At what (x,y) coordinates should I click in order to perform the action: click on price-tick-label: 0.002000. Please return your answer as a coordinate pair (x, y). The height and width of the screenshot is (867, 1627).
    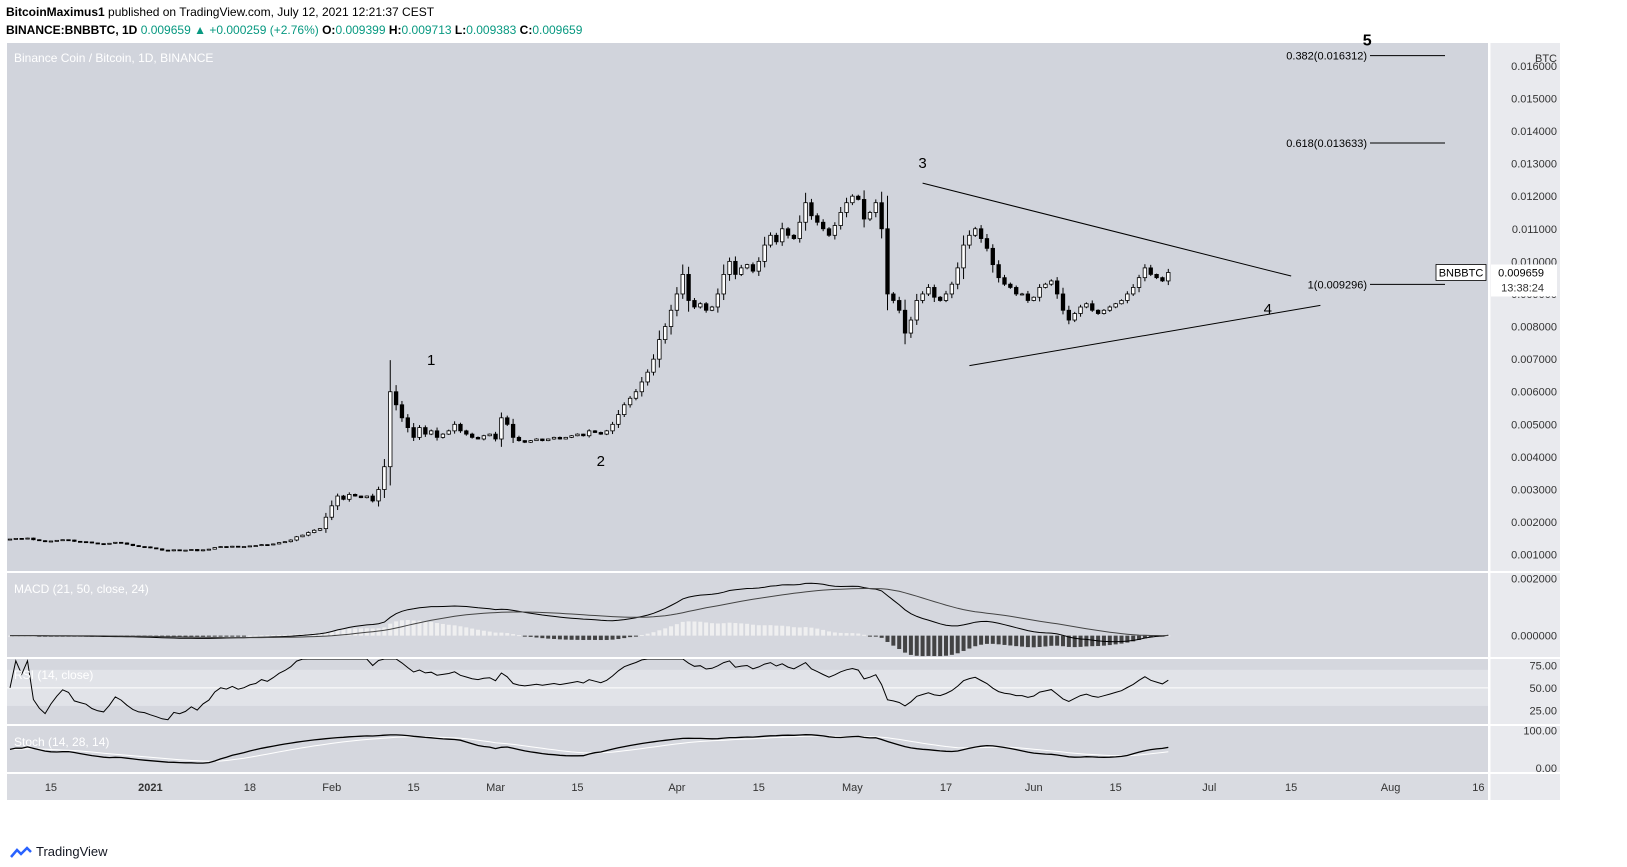
    Looking at the image, I should click on (1534, 523).